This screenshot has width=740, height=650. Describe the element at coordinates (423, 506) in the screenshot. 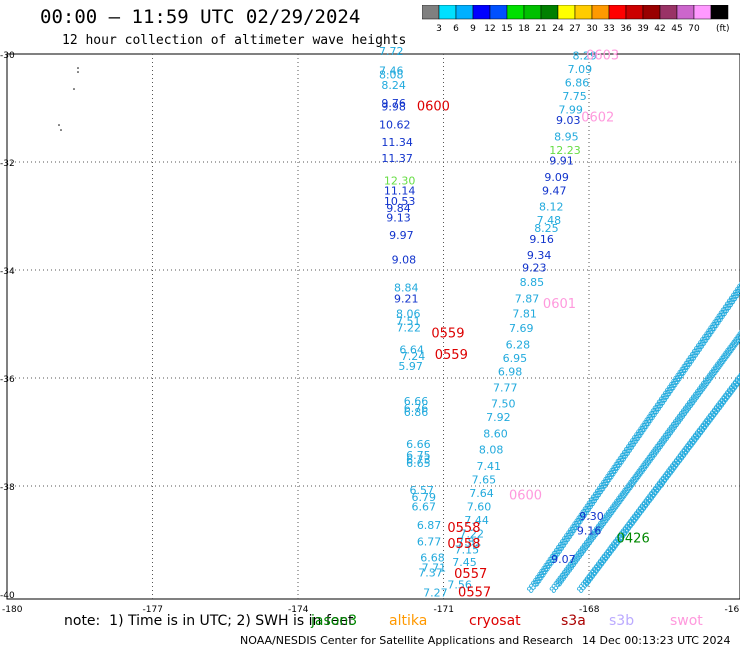

I see `wave-height-label: 6.67` at that location.